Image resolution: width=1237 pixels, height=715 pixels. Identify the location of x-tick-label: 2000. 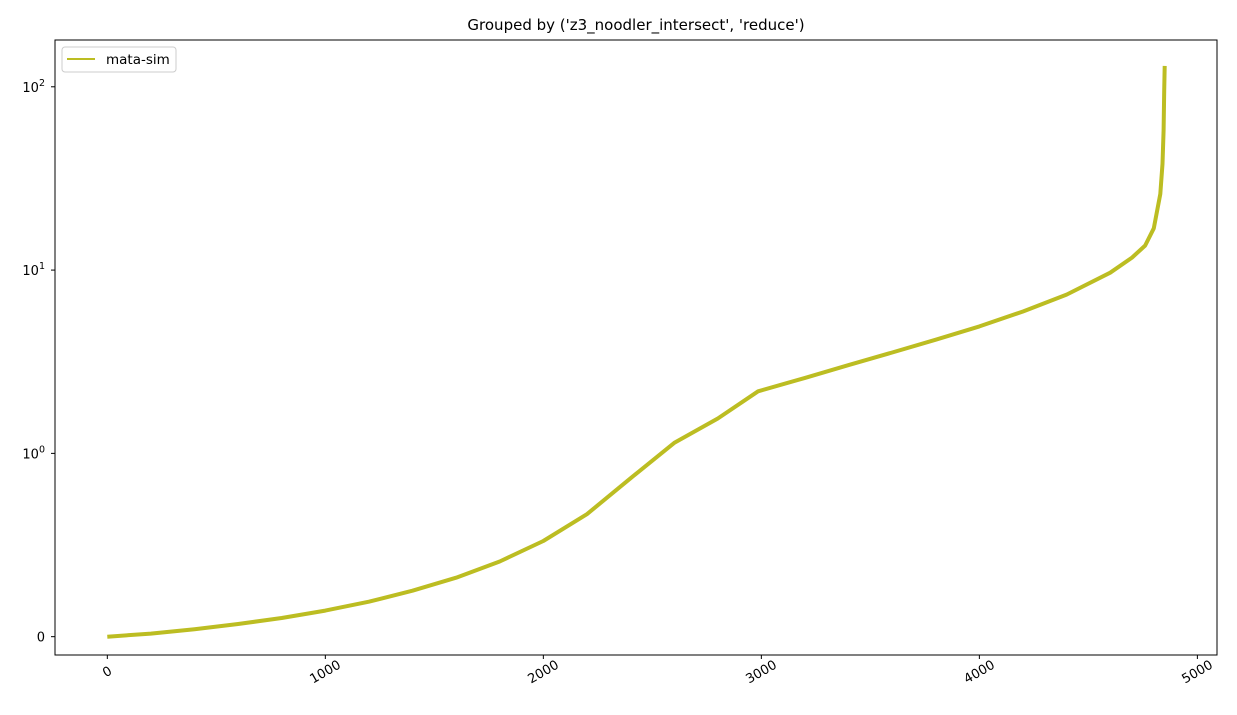
(544, 673).